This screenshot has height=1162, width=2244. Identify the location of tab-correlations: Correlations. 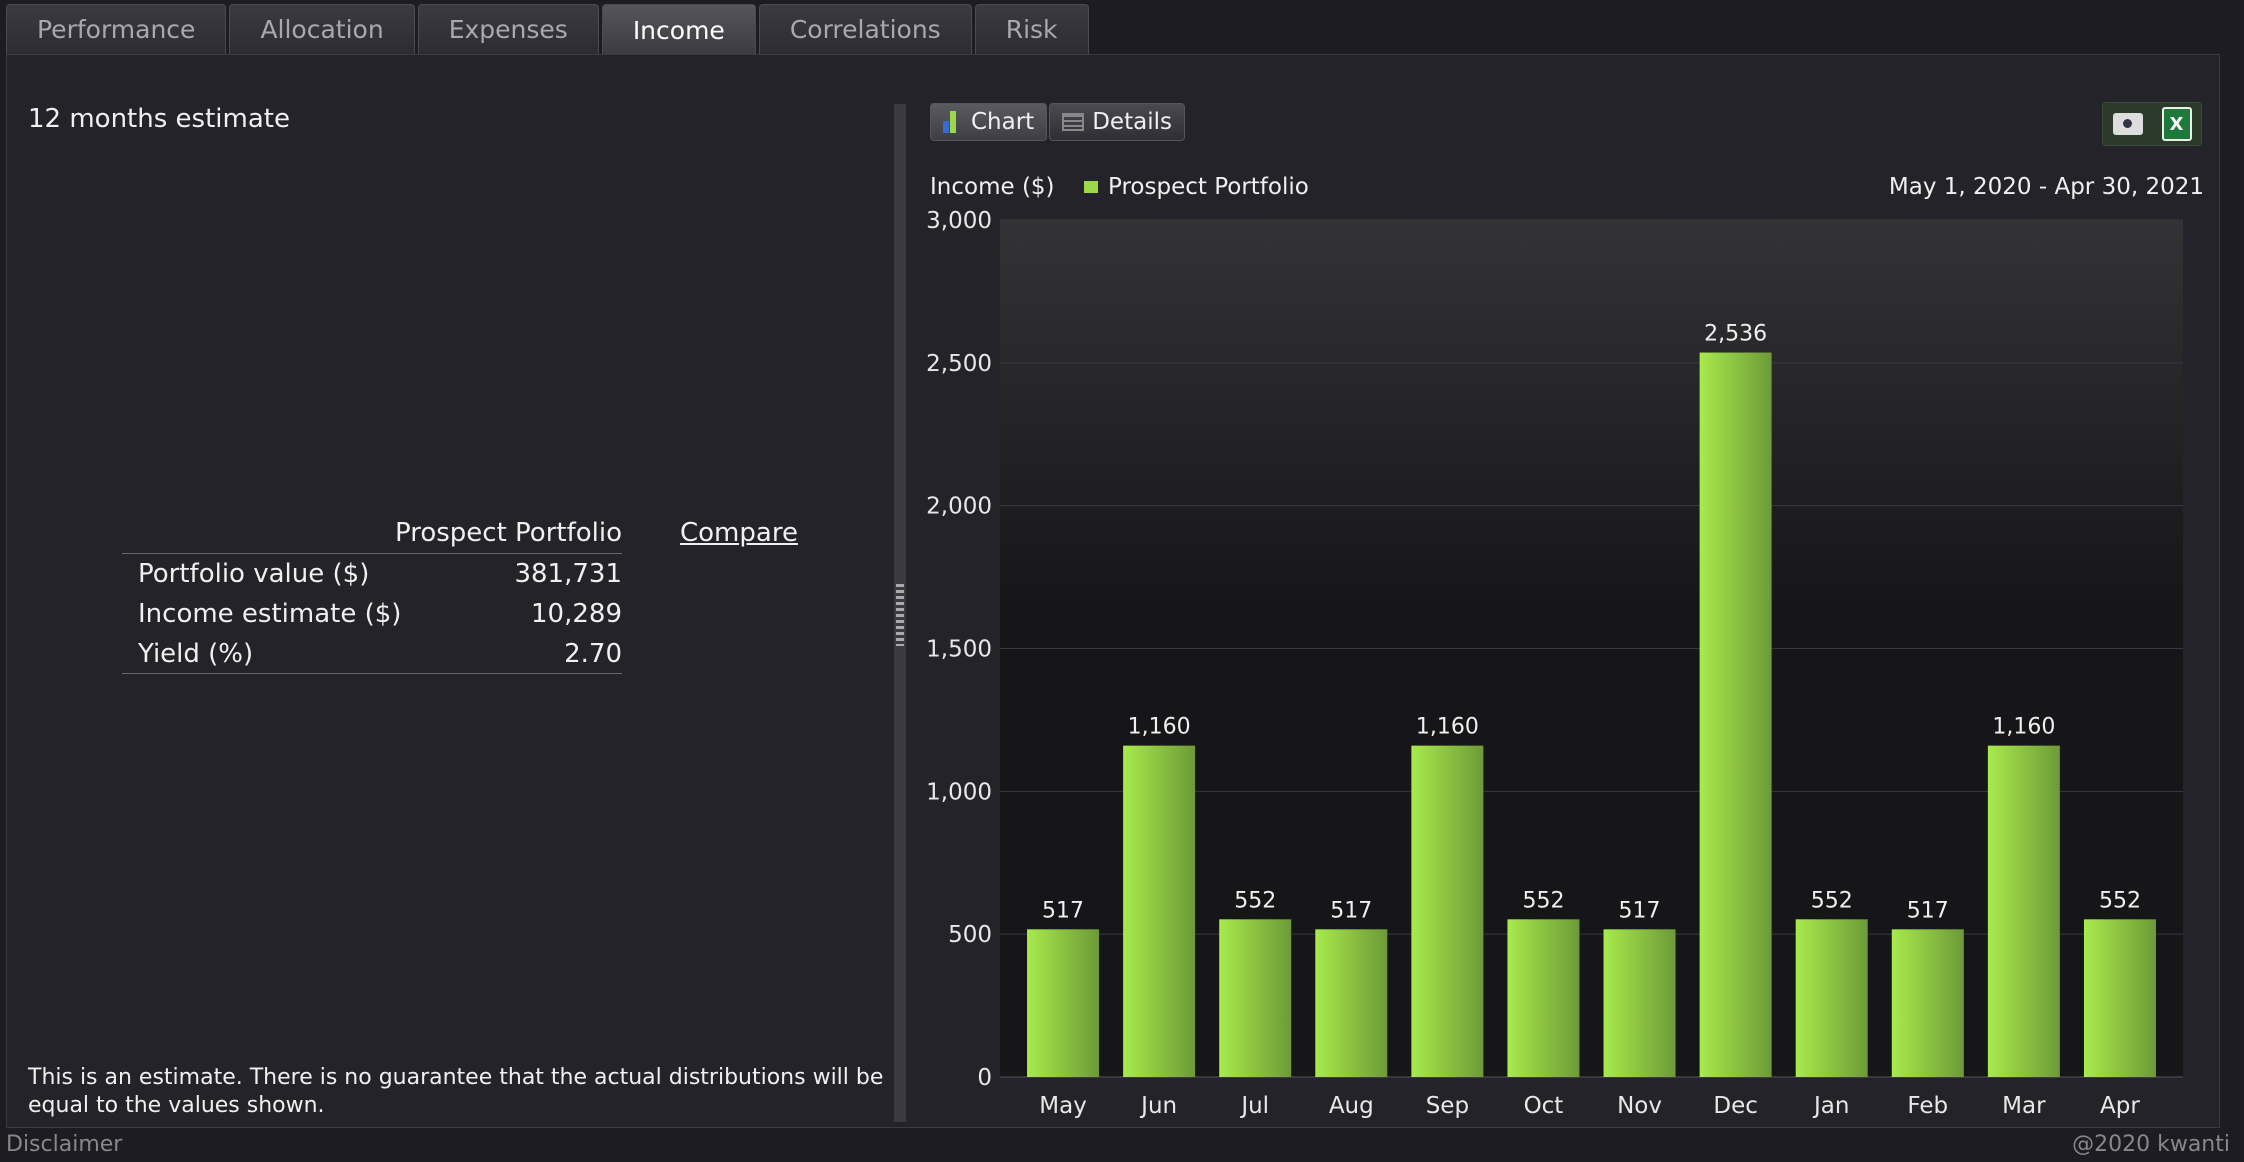
(865, 29).